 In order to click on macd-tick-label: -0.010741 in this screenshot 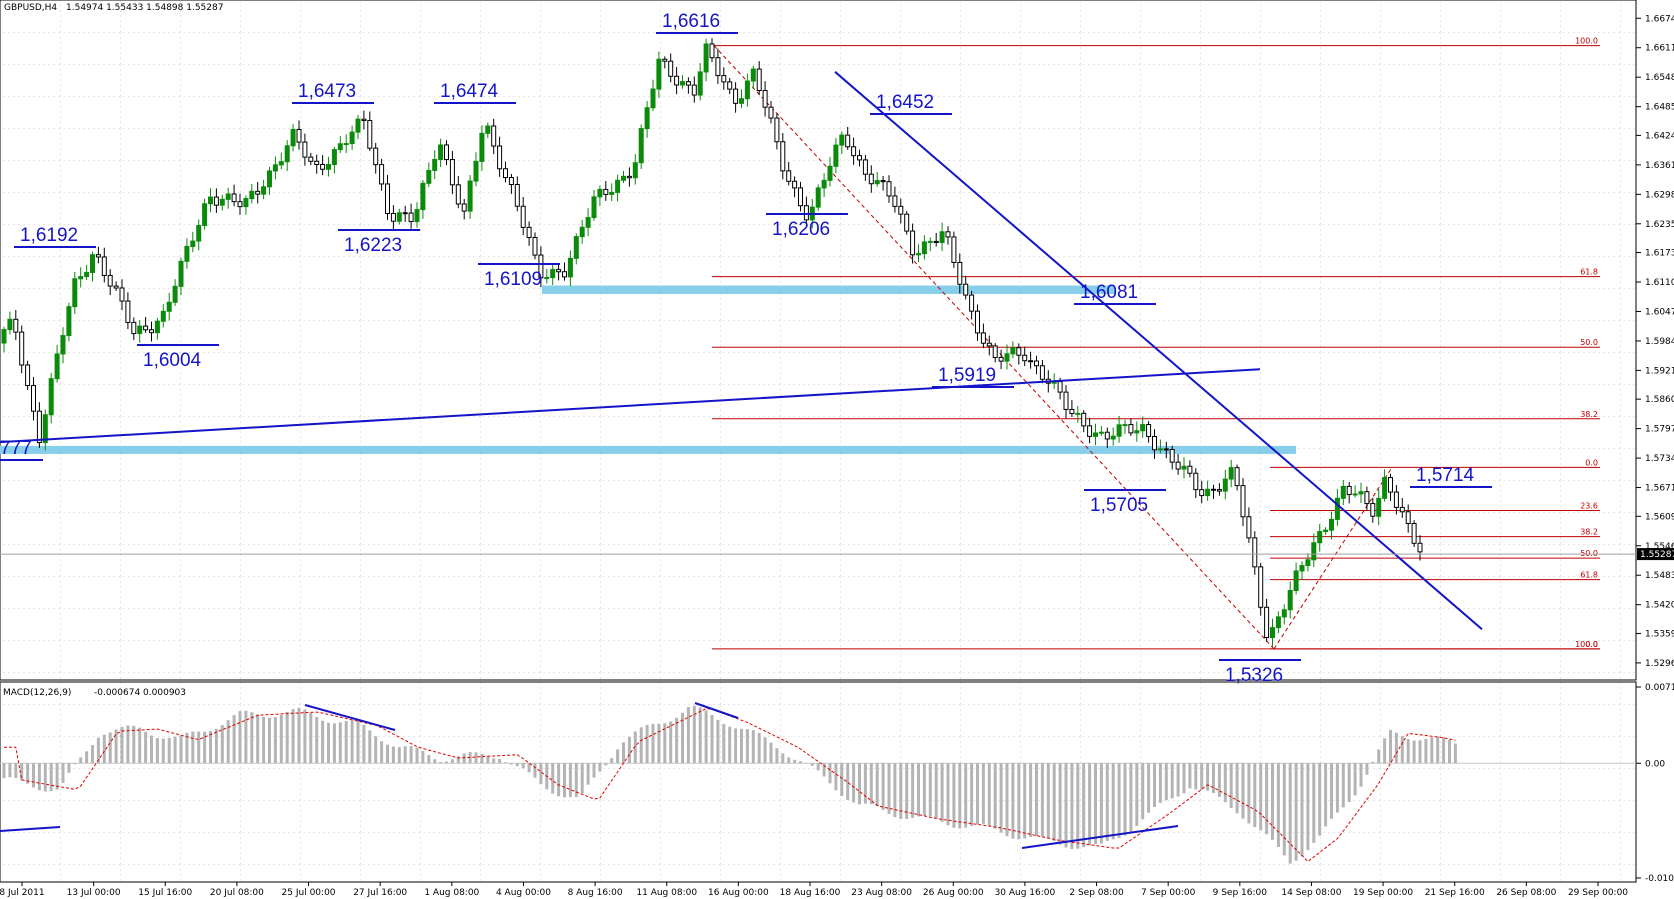, I will do `click(1659, 879)`.